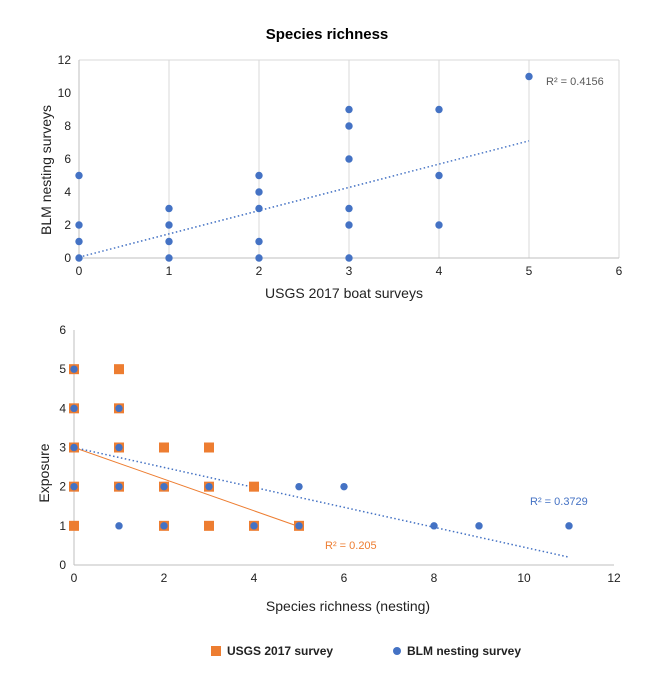 This screenshot has width=649, height=686. What do you see at coordinates (351, 546) in the screenshot?
I see `r2-label-usgs: R² = 0.205` at bounding box center [351, 546].